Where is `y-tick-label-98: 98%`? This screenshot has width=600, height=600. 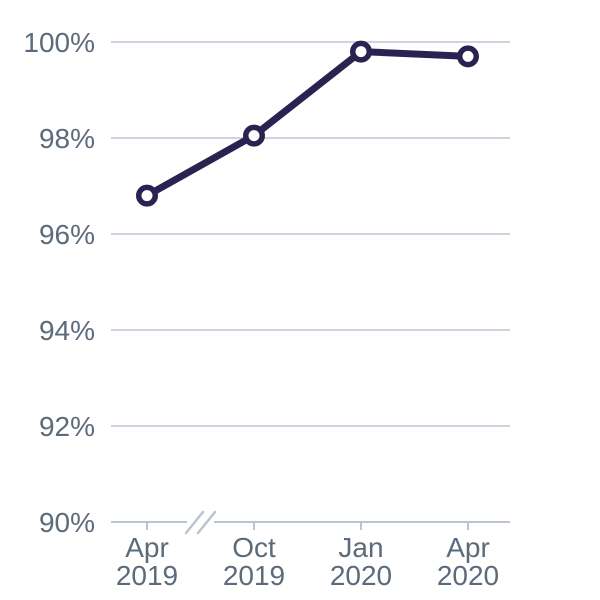
y-tick-label-98: 98% is located at coordinates (67, 138).